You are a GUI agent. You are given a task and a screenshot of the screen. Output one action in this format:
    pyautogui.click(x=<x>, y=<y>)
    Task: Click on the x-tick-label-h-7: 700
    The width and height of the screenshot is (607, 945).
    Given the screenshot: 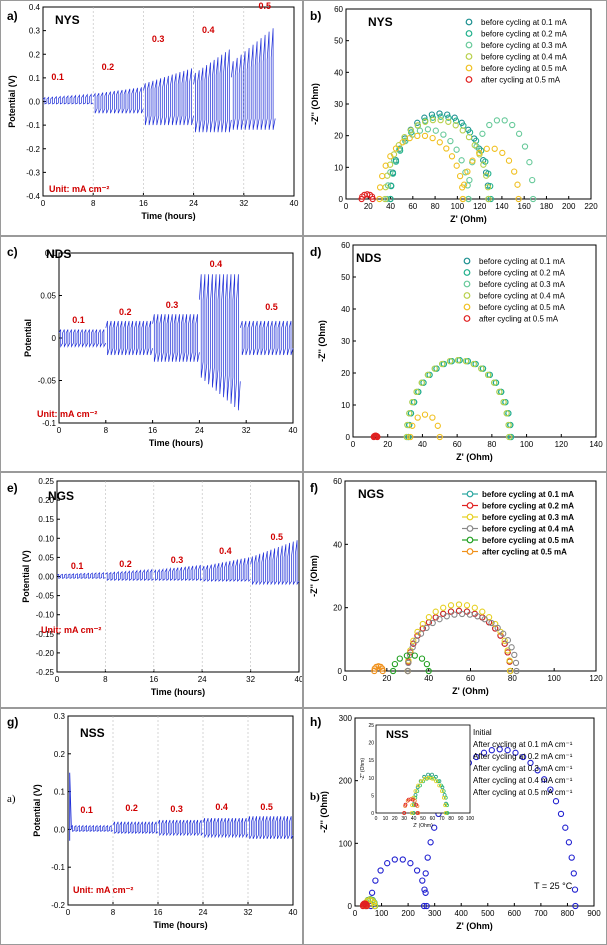 What is the action you would take?
    pyautogui.click(x=541, y=913)
    